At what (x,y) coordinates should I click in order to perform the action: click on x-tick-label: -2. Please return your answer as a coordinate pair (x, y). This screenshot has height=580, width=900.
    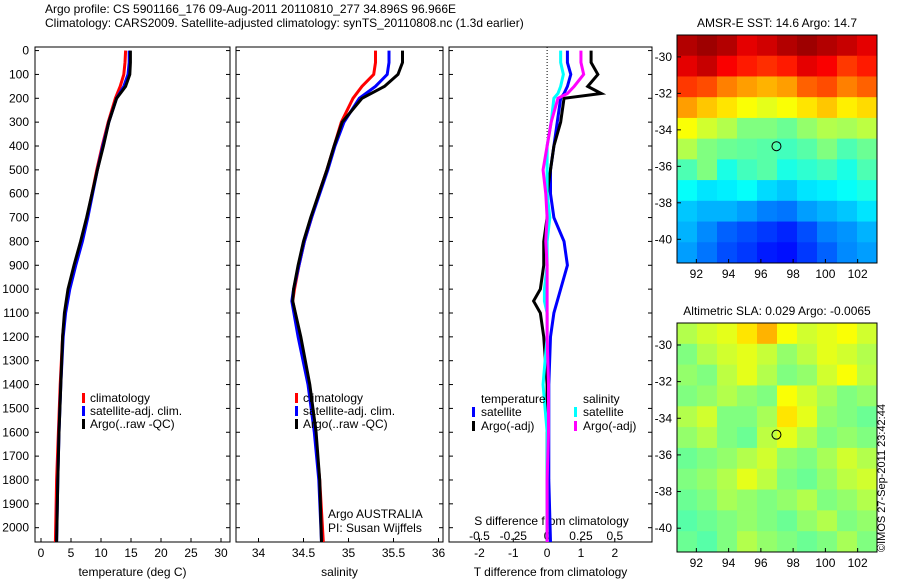
    Looking at the image, I should click on (479, 553).